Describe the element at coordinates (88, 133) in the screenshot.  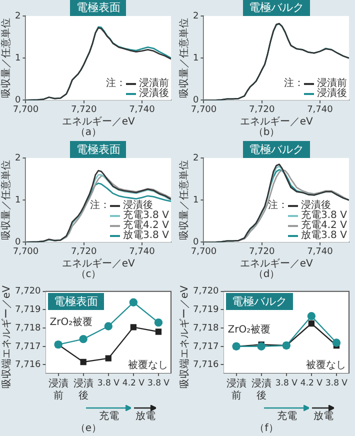
I see `text: （a）` at that location.